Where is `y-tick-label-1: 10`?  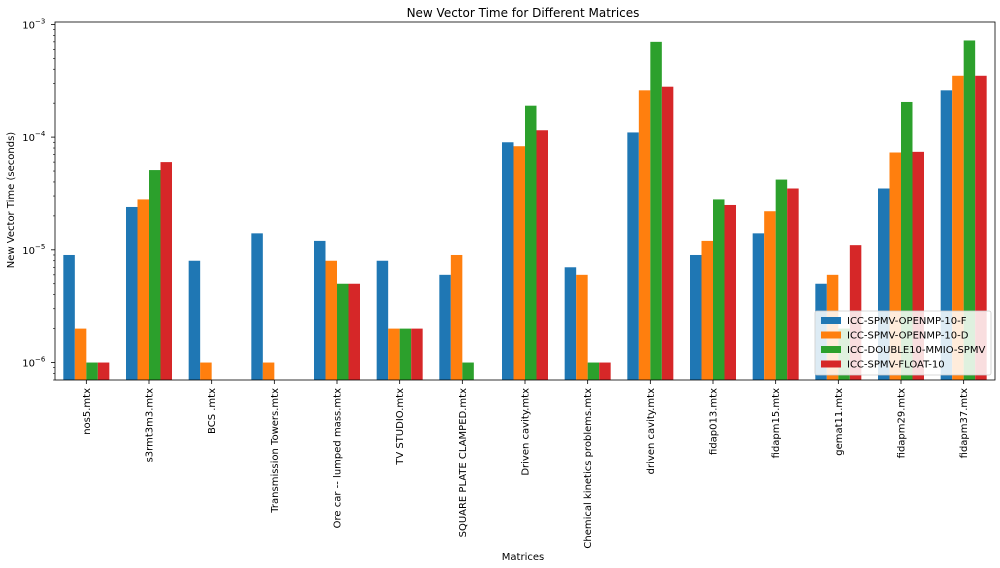
y-tick-label-1: 10 is located at coordinates (28, 251).